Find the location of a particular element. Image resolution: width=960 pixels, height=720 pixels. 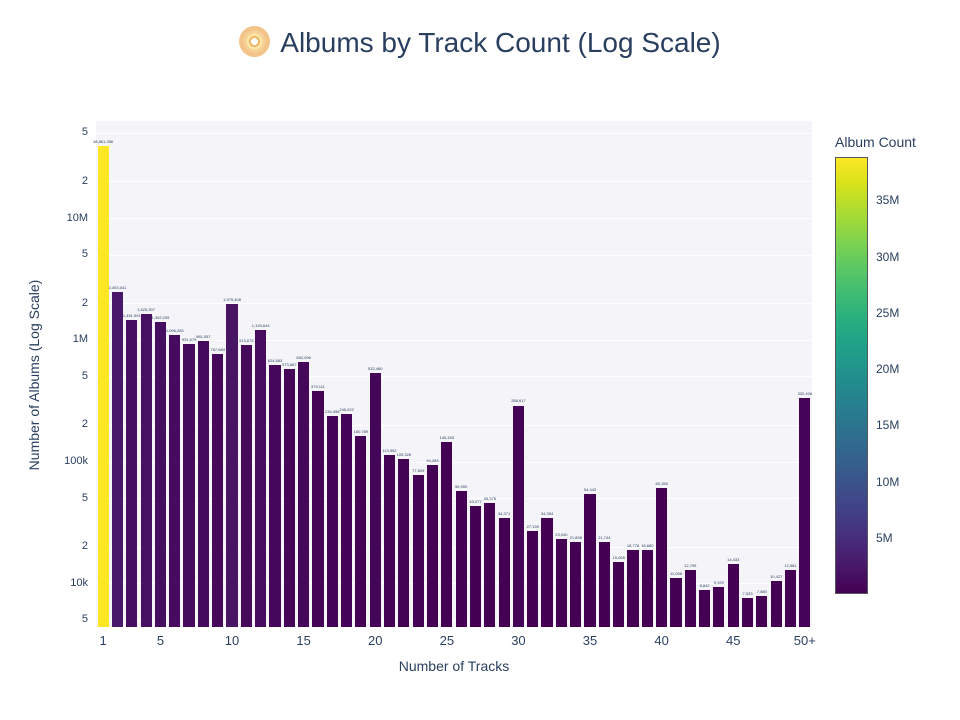

colorbar-tick-label: 30M is located at coordinates (888, 256).